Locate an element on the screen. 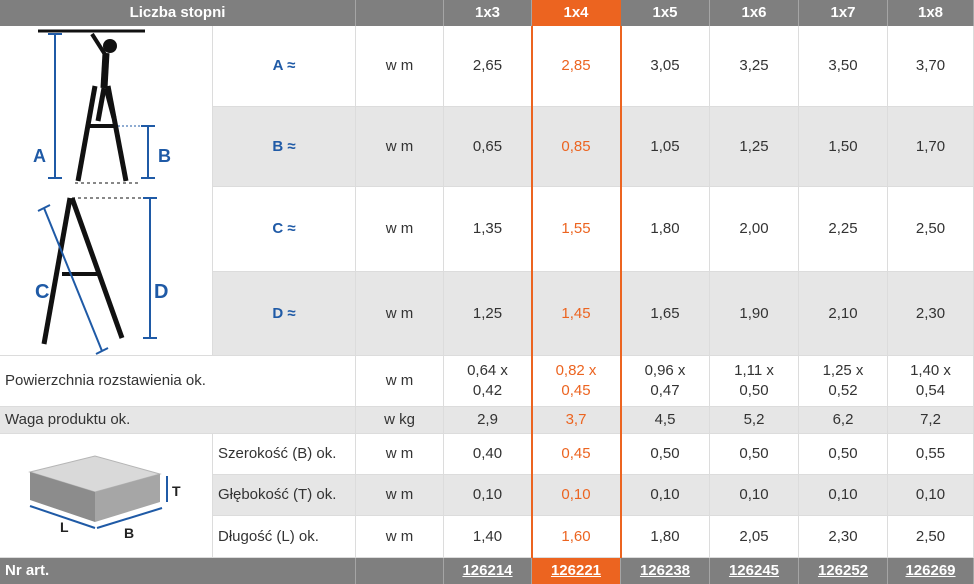  table-cell: 3,25 is located at coordinates (754, 66).